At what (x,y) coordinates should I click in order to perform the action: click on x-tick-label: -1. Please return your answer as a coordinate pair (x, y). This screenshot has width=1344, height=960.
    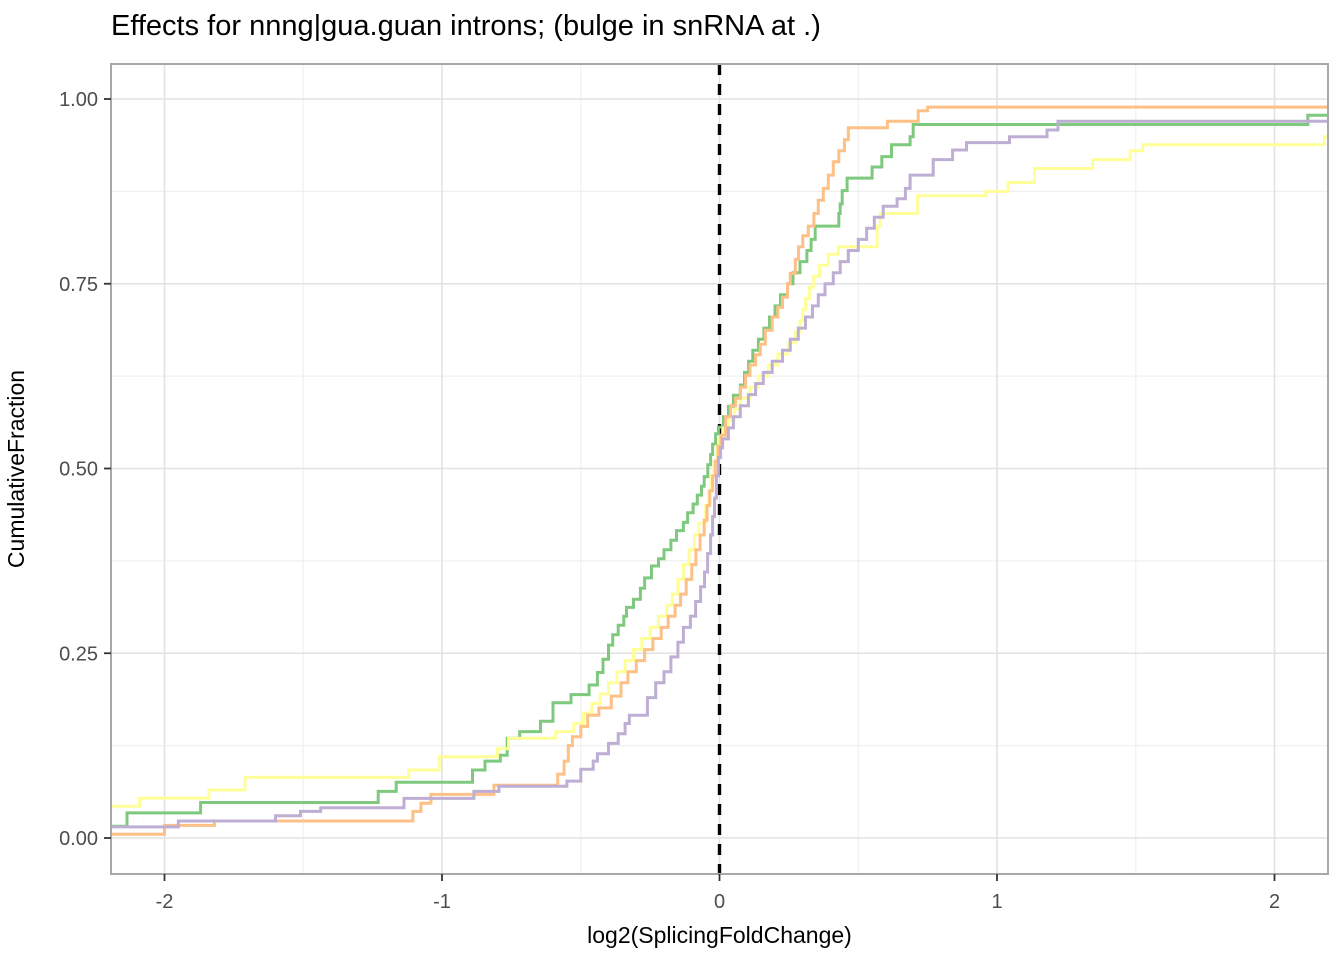
    Looking at the image, I should click on (442, 902).